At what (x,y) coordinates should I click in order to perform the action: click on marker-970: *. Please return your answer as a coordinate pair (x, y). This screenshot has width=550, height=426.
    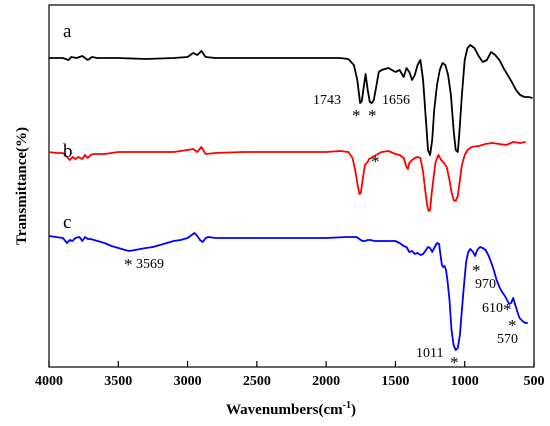
    Looking at the image, I should click on (476, 270).